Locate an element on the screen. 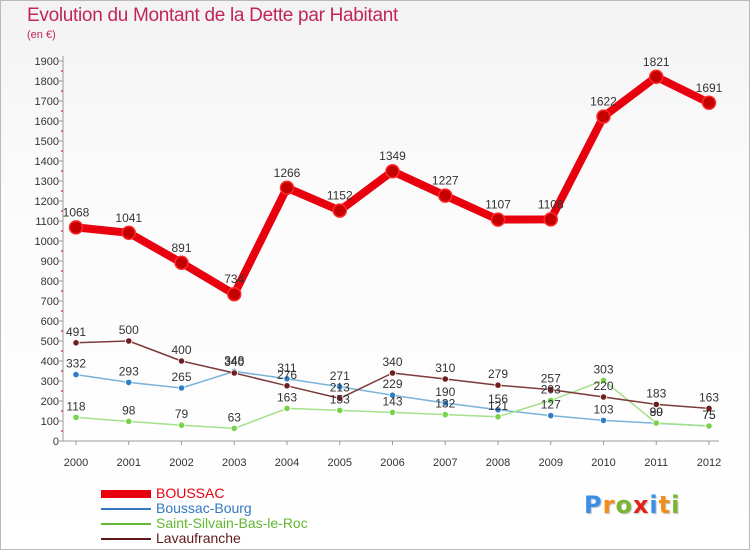 This screenshot has width=750, height=551. data-label-lavaufranche: 276 is located at coordinates (287, 375).